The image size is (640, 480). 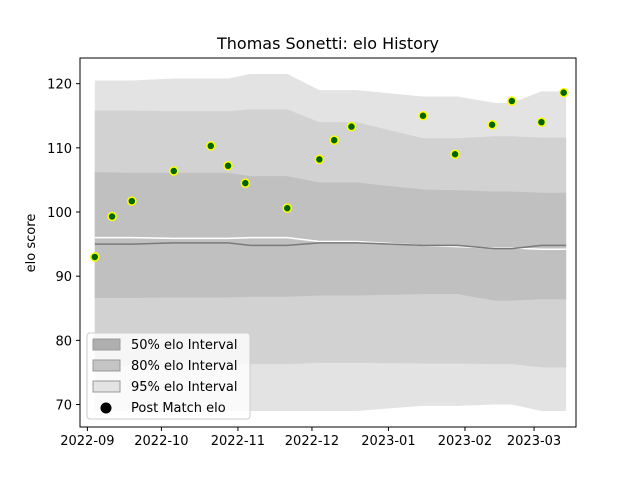 I want to click on x-tick-label-6: 2023-03, so click(x=534, y=441).